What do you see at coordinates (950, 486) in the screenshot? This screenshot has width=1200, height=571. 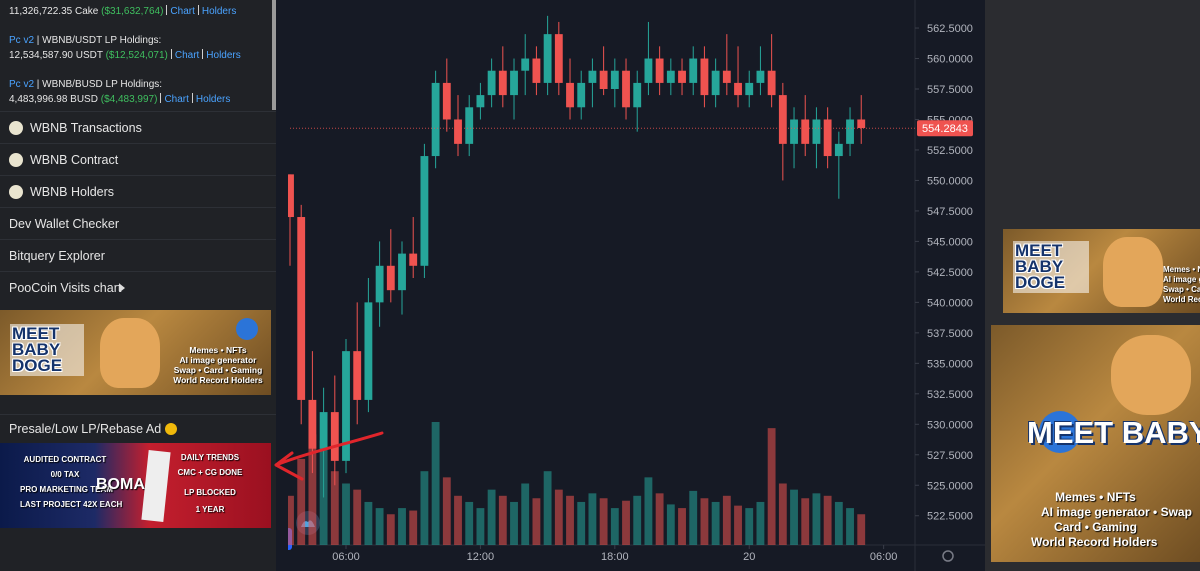 I see `y-tick-label: 525.0000` at bounding box center [950, 486].